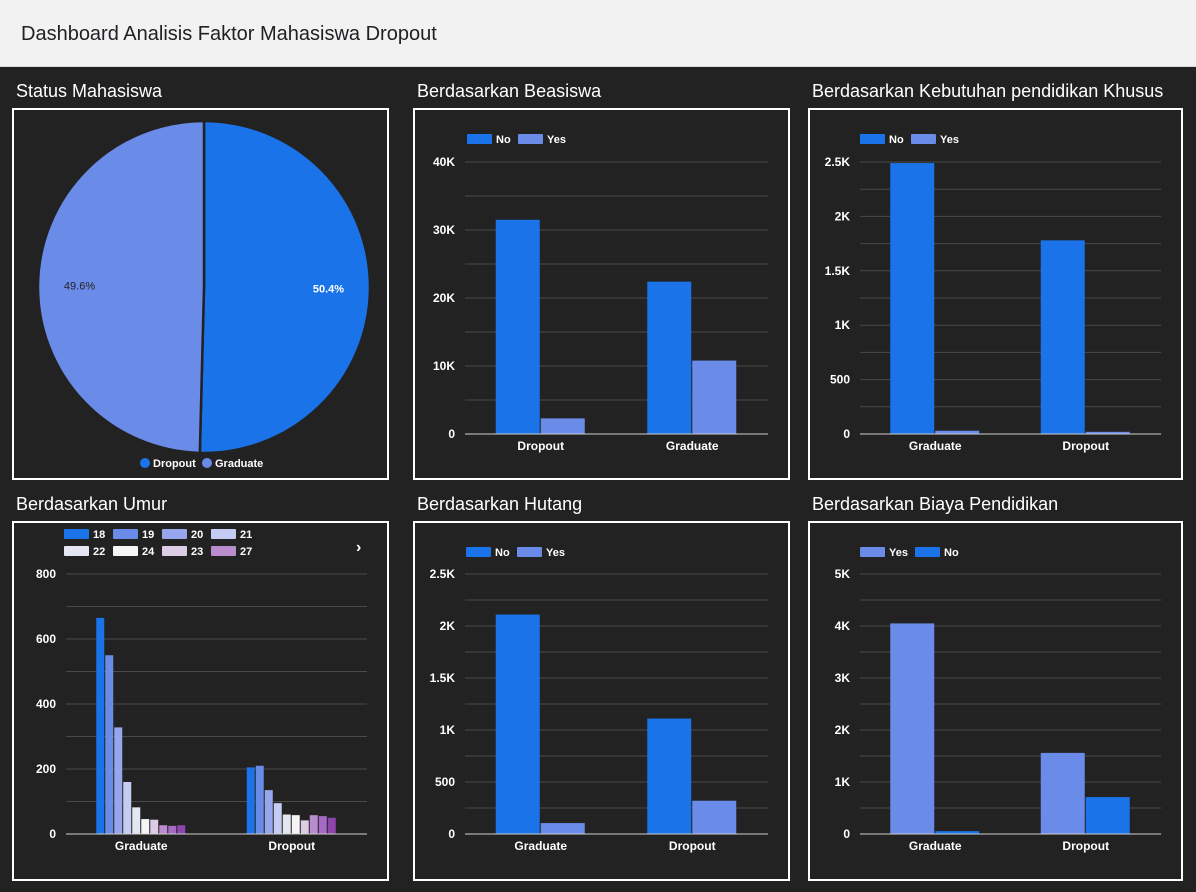 The height and width of the screenshot is (892, 1196). I want to click on legend-label: 23, so click(197, 552).